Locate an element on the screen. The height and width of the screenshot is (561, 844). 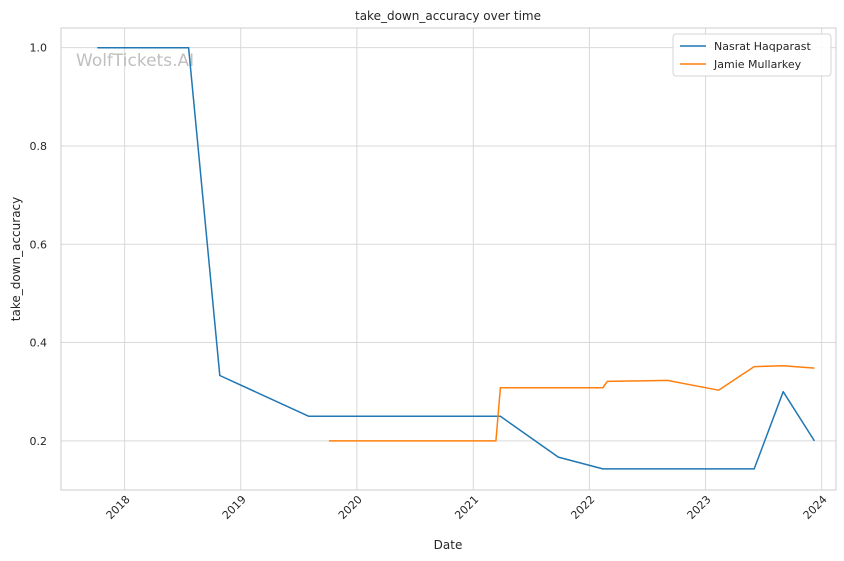
legend-box is located at coordinates (752, 55).